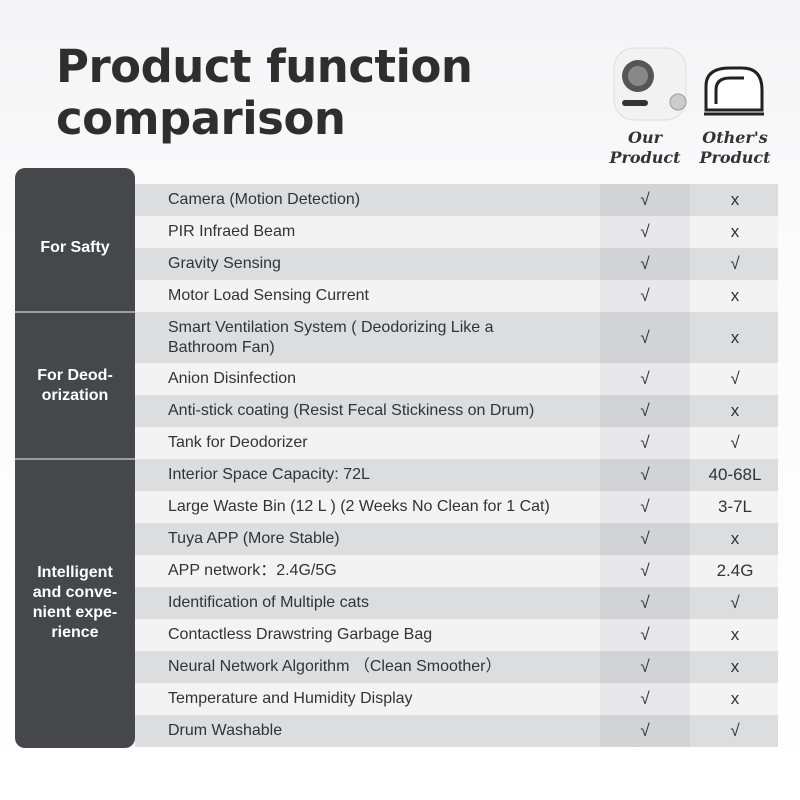 Image resolution: width=800 pixels, height=800 pixels. Describe the element at coordinates (75, 572) in the screenshot. I see `group-label-line: Intelligent` at that location.